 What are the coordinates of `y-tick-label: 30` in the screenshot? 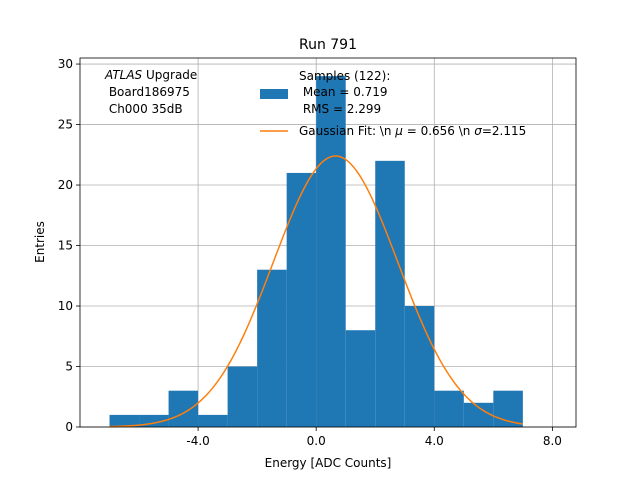 It's located at (65, 64).